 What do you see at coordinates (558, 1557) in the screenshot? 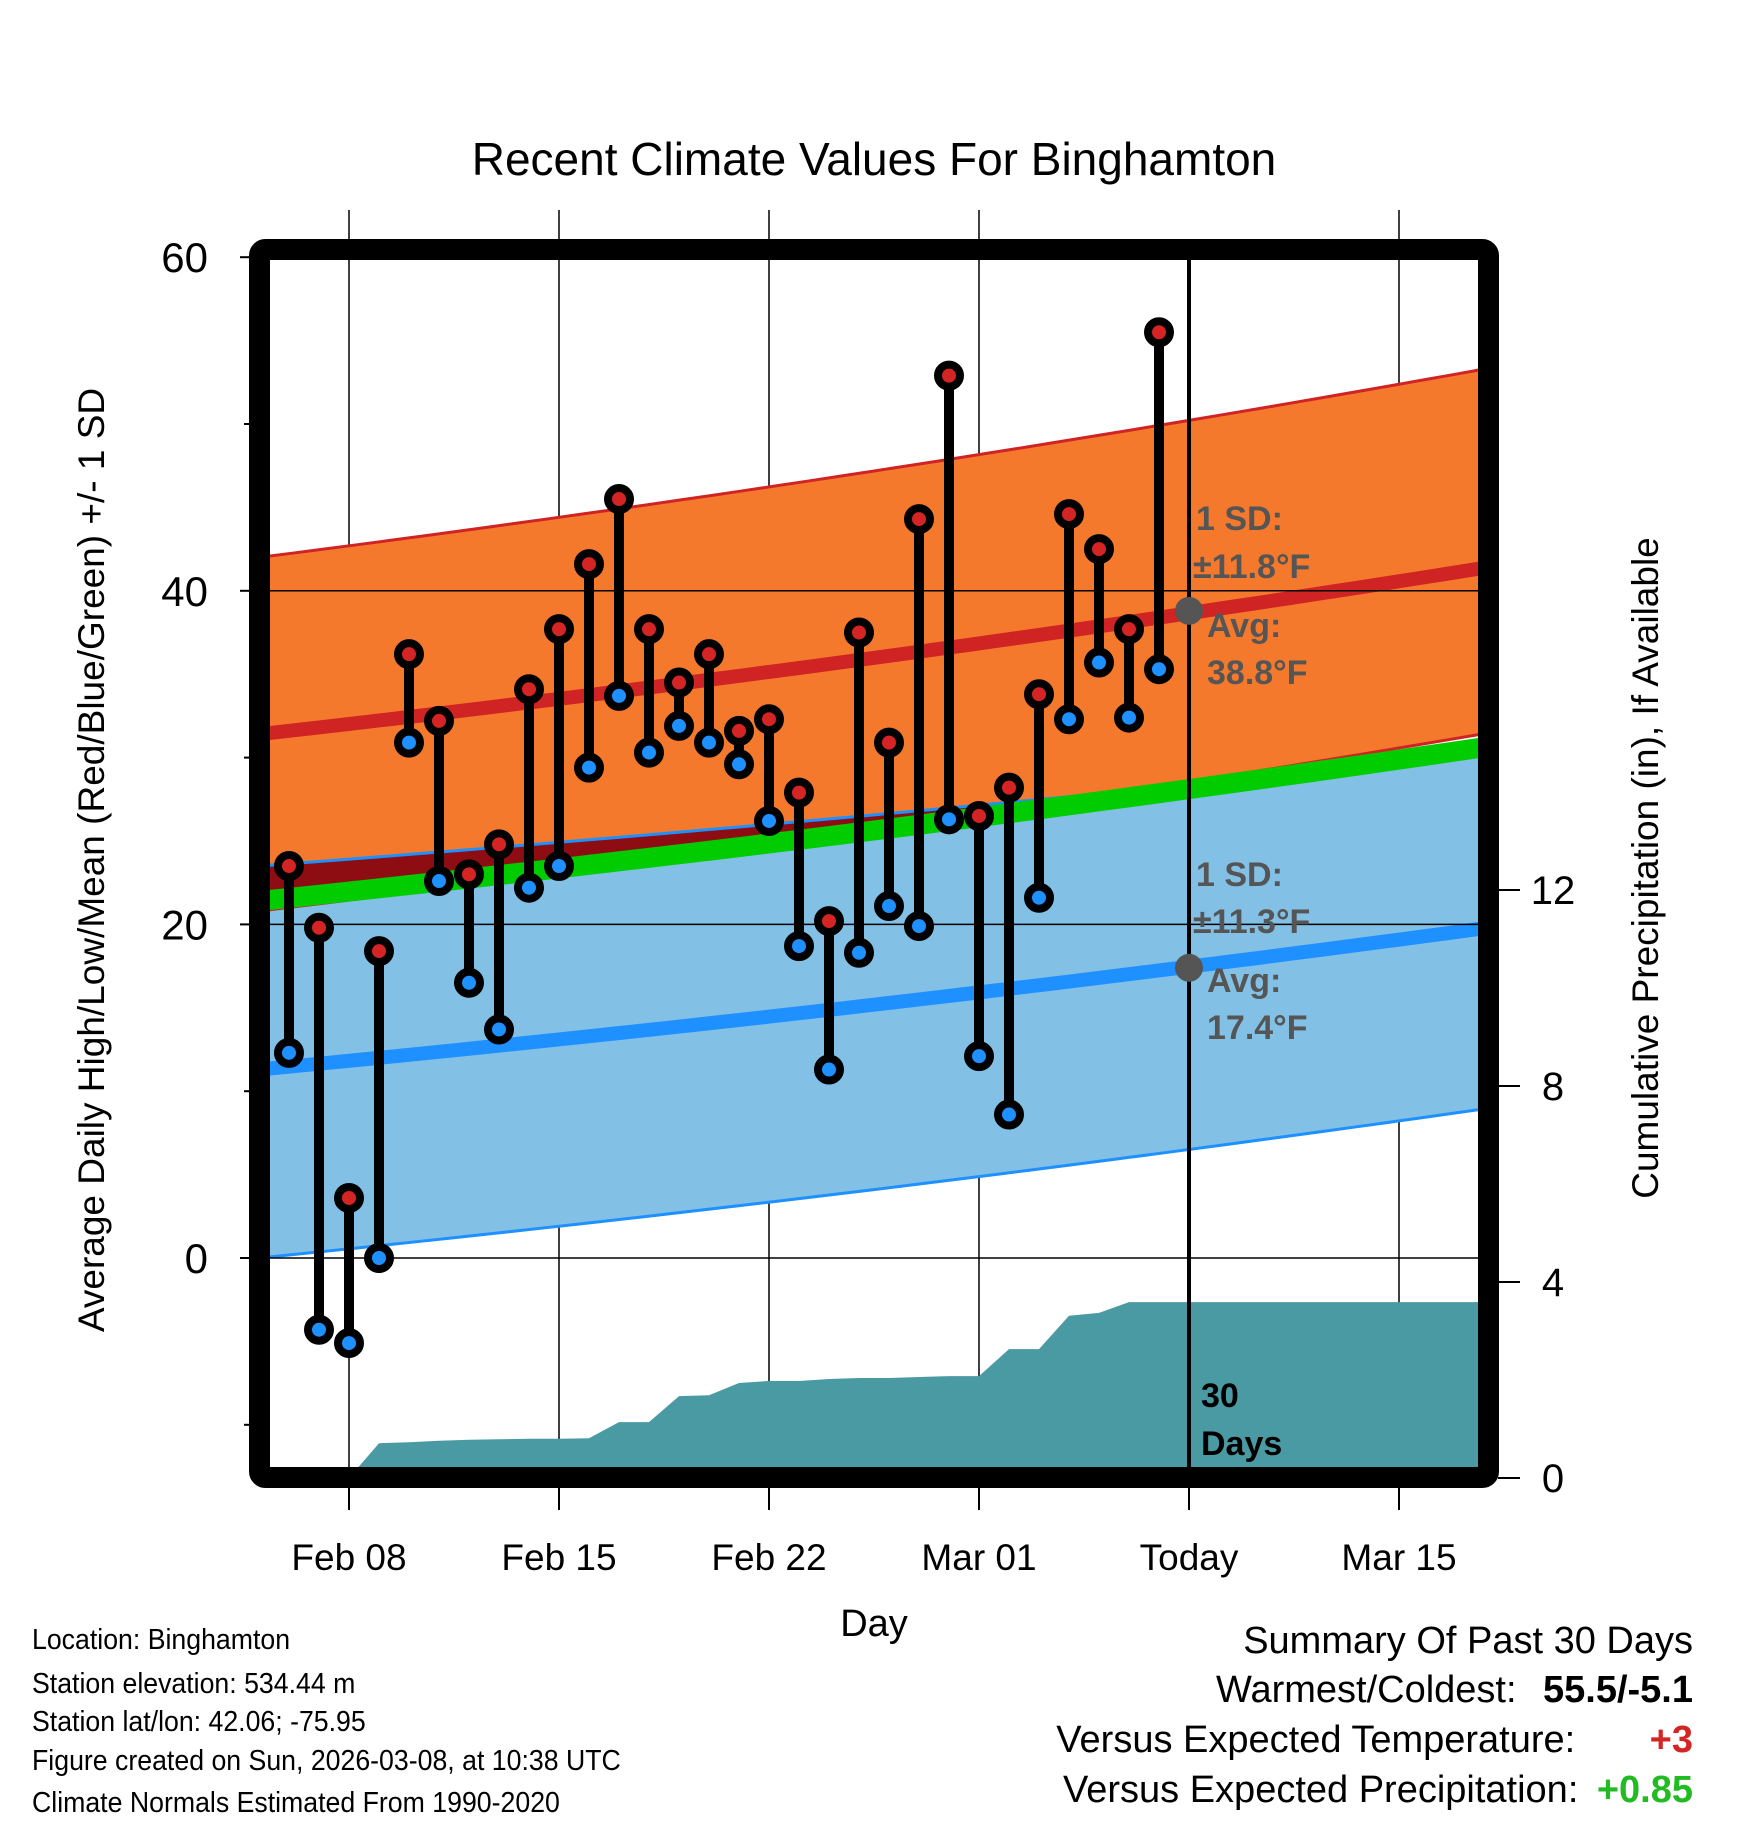
I see `x-tick-label: Feb 15` at bounding box center [558, 1557].